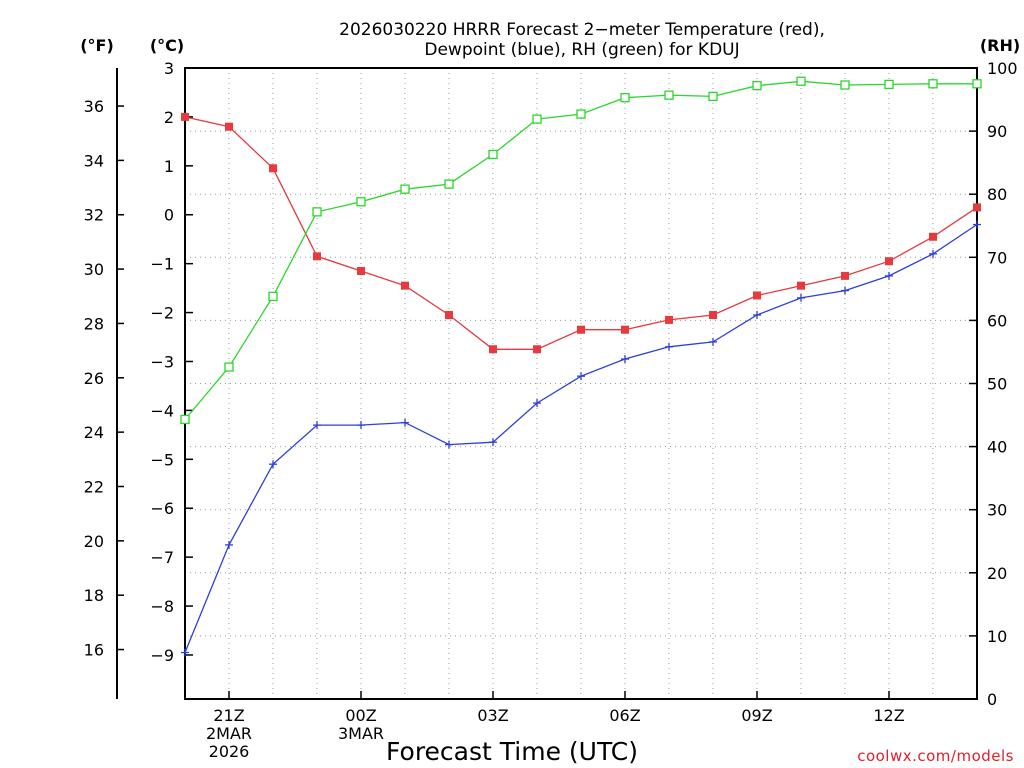 The image size is (1024, 768). I want to click on fahrenheit-tick-label: 34, so click(94, 160).